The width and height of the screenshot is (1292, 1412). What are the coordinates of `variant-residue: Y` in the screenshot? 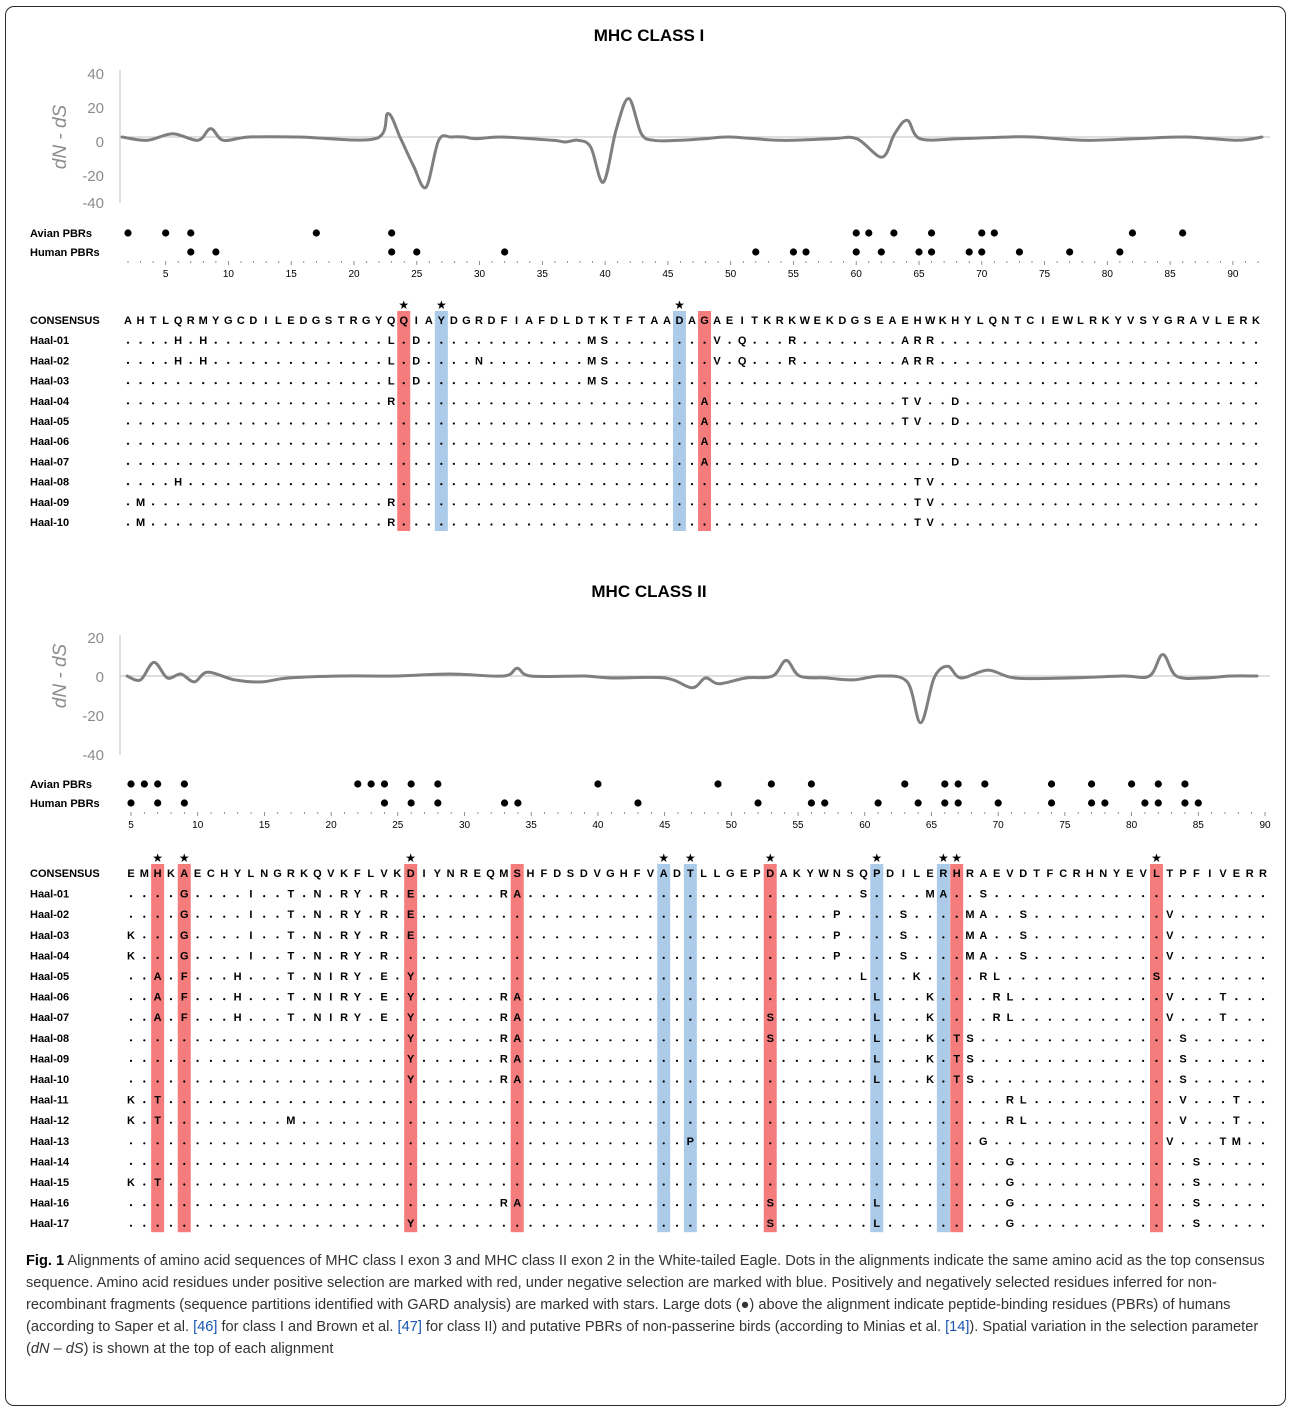 It's located at (358, 936).